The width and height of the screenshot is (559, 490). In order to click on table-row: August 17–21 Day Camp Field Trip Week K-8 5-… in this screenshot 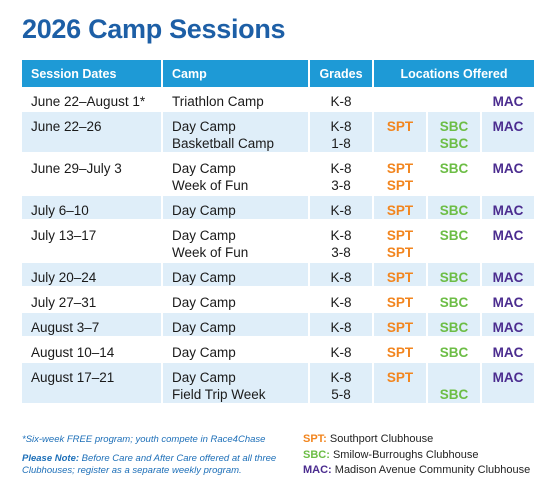, I will do `click(278, 383)`.